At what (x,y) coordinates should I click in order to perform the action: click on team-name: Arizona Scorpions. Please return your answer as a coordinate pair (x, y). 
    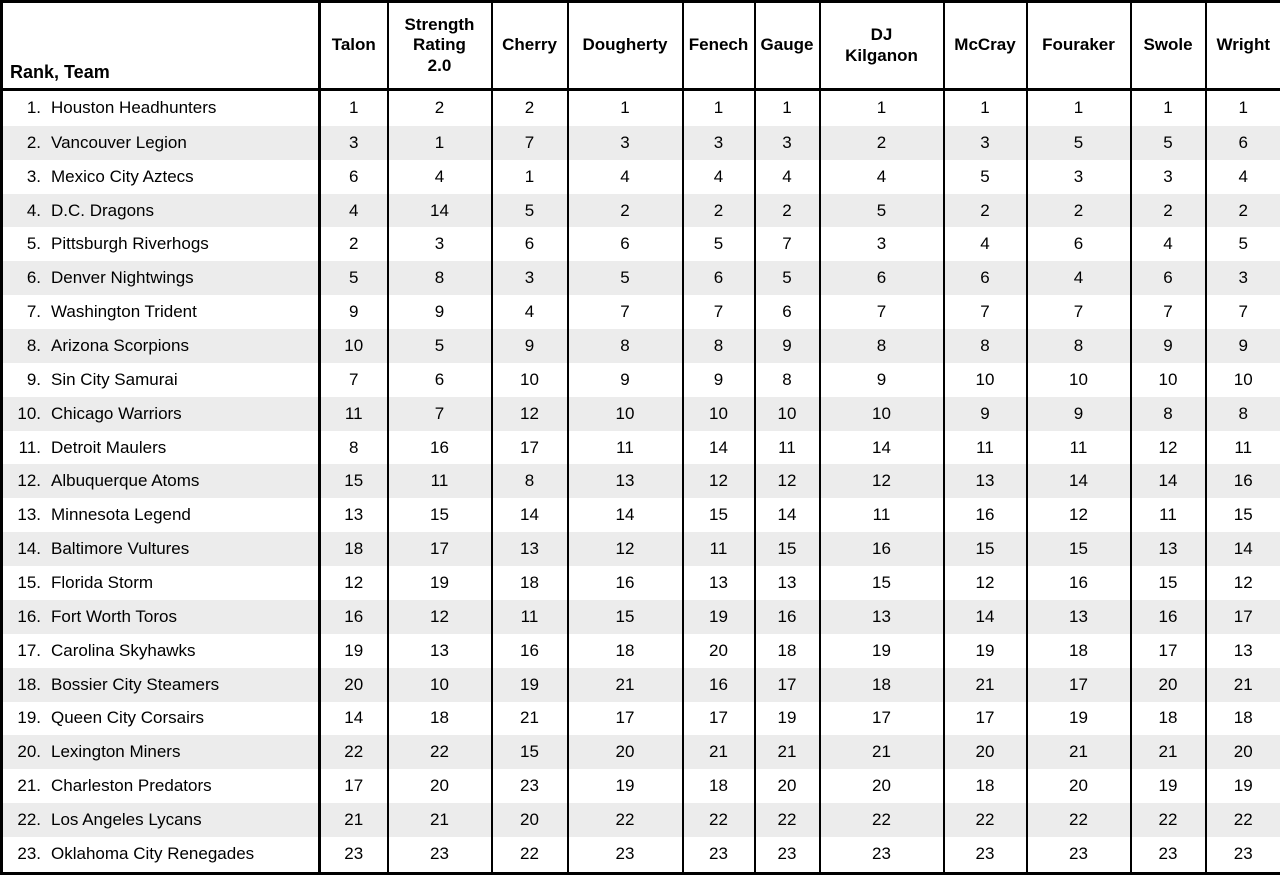
    Looking at the image, I should click on (120, 345).